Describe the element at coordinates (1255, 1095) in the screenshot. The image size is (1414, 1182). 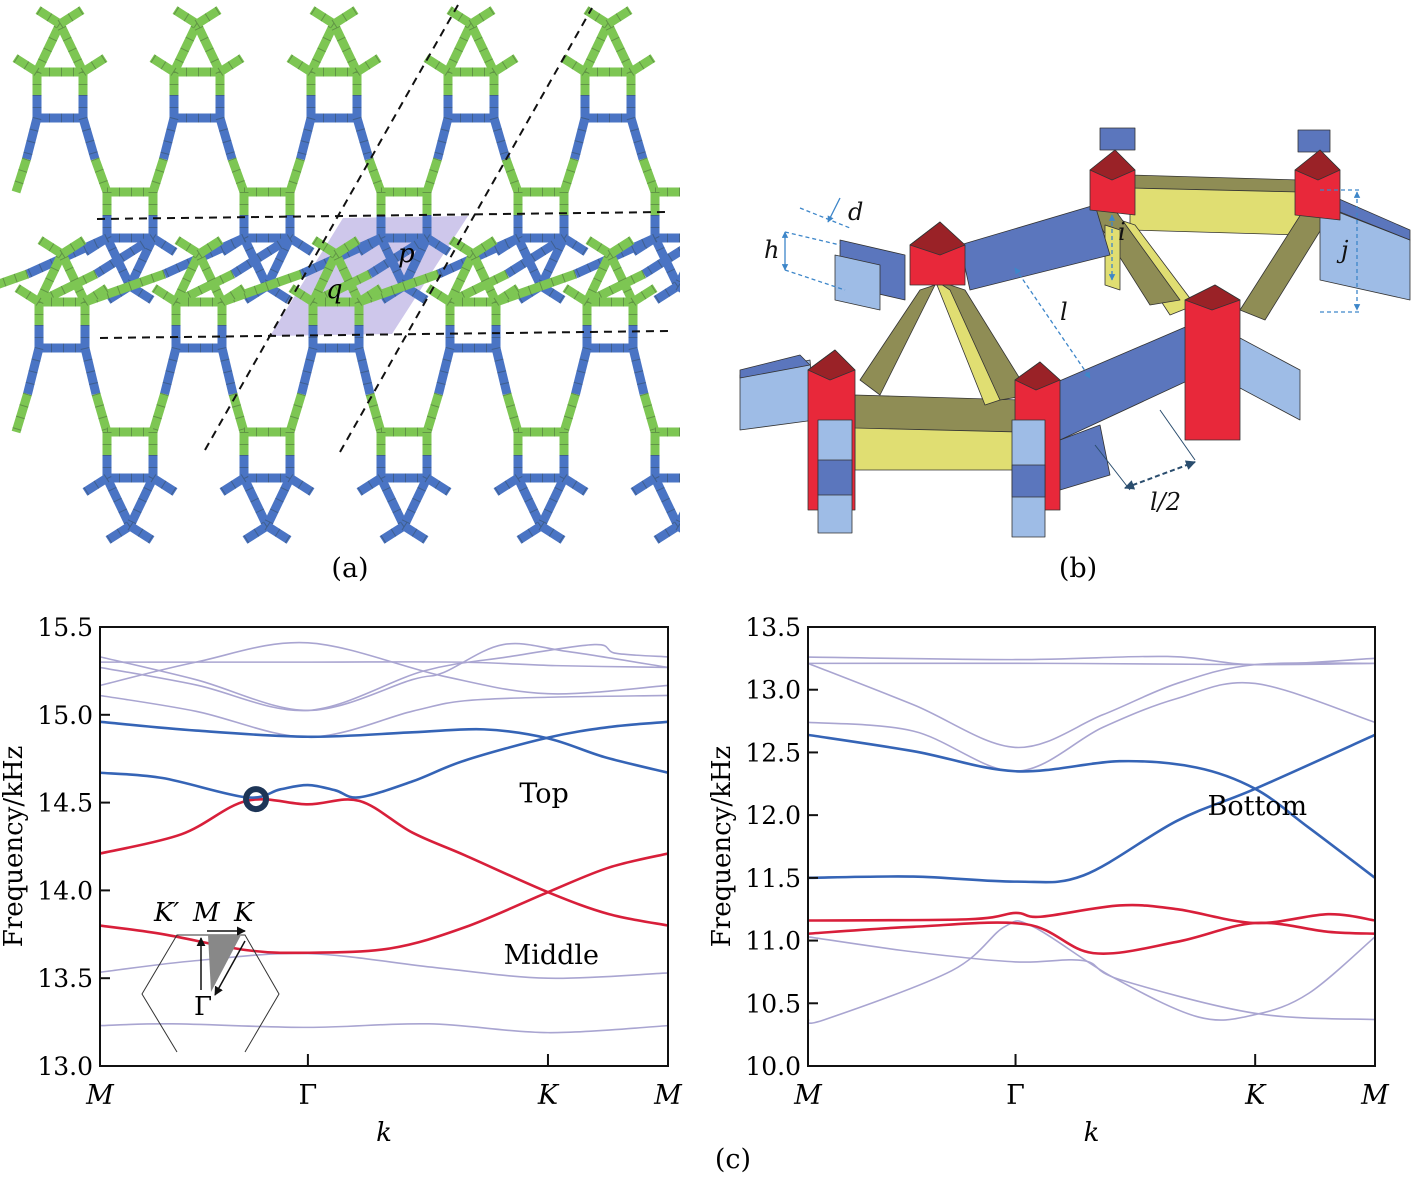
I see `x-tick-label: K` at that location.